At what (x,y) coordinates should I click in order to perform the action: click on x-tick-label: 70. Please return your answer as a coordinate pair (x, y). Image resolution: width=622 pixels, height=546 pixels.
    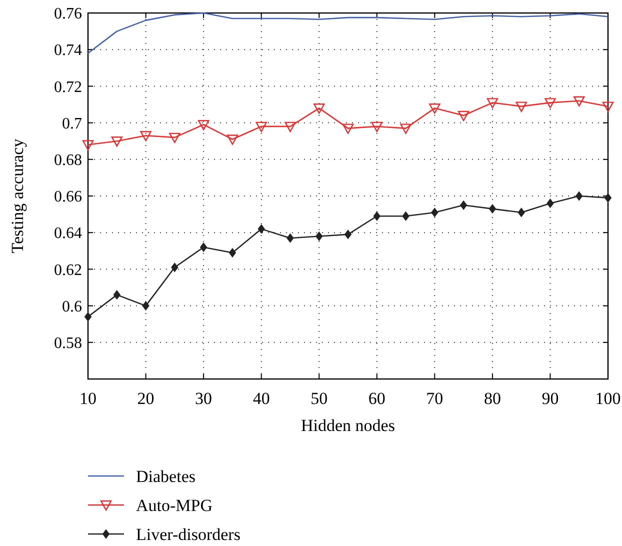
    Looking at the image, I should click on (435, 398).